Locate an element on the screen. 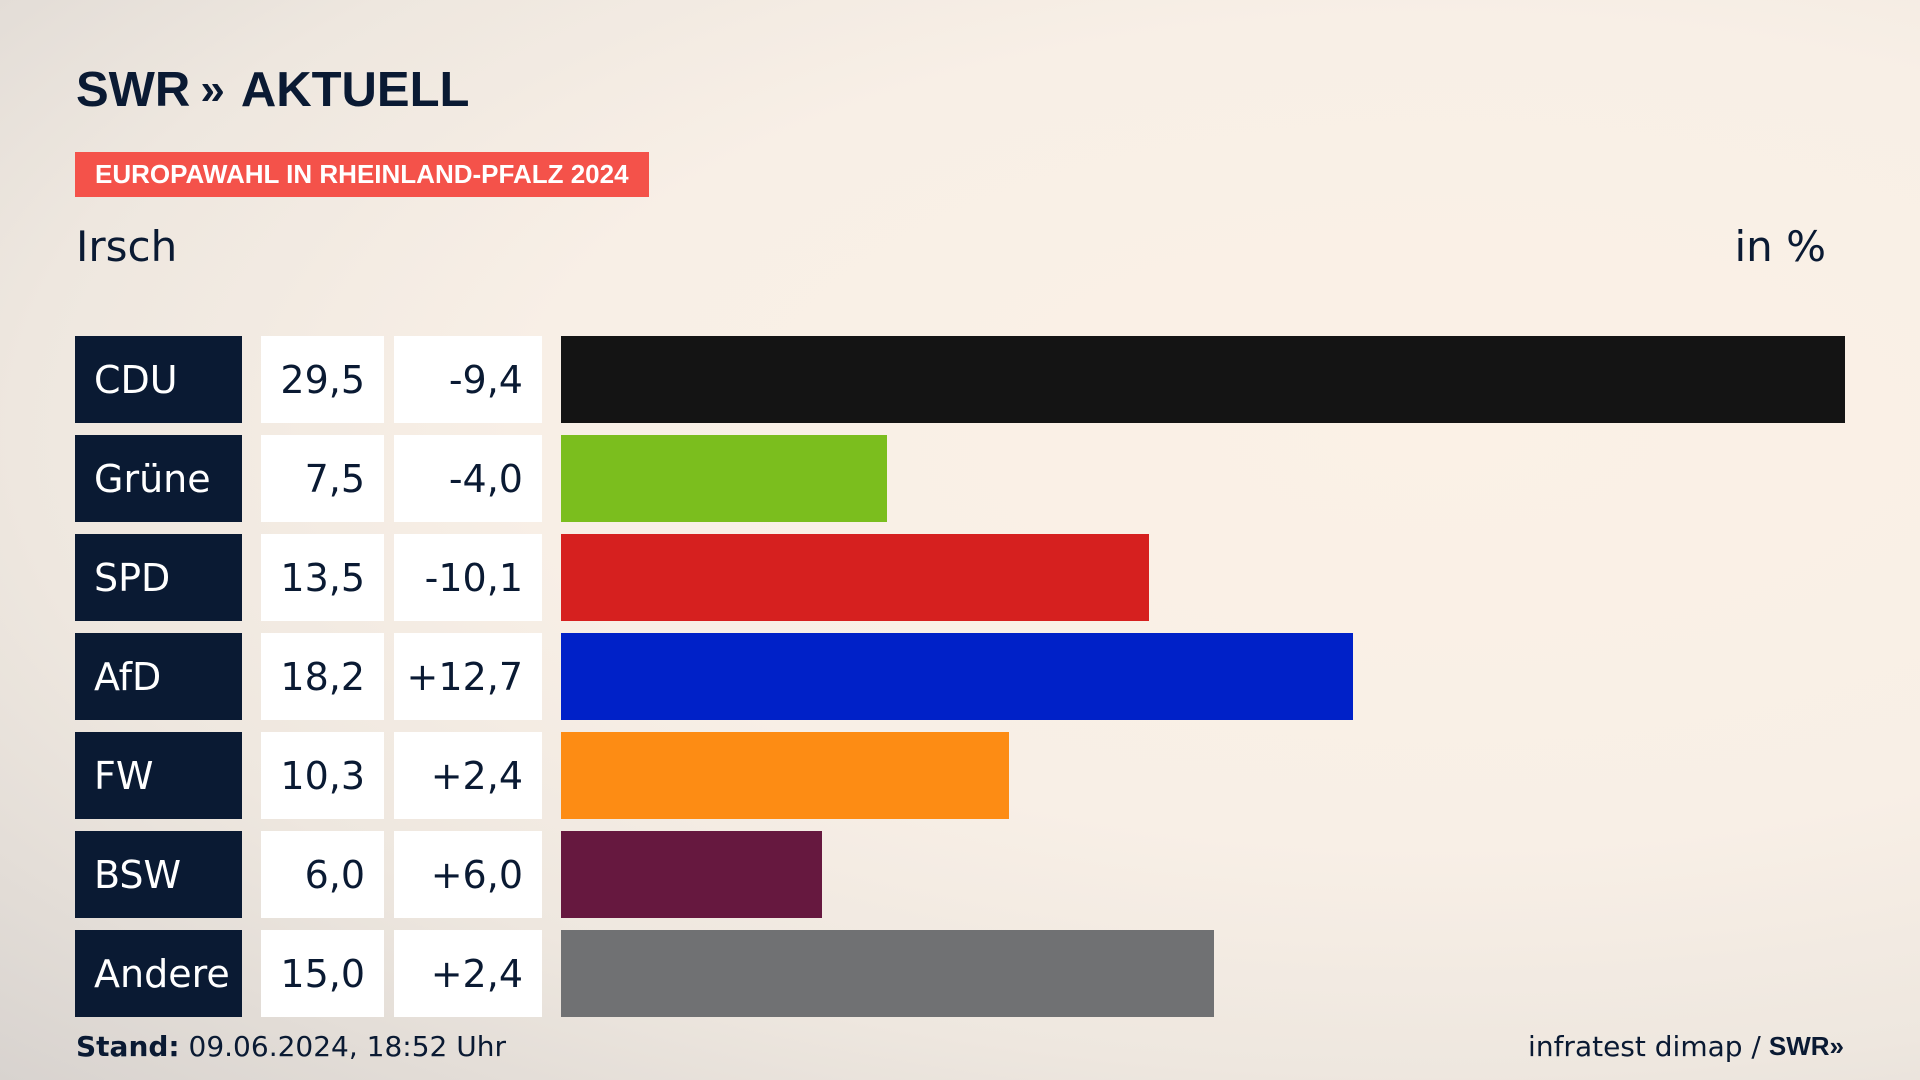 This screenshot has height=1080, width=1920. party-row: CDU 29,5 -9,4 is located at coordinates (960, 379).